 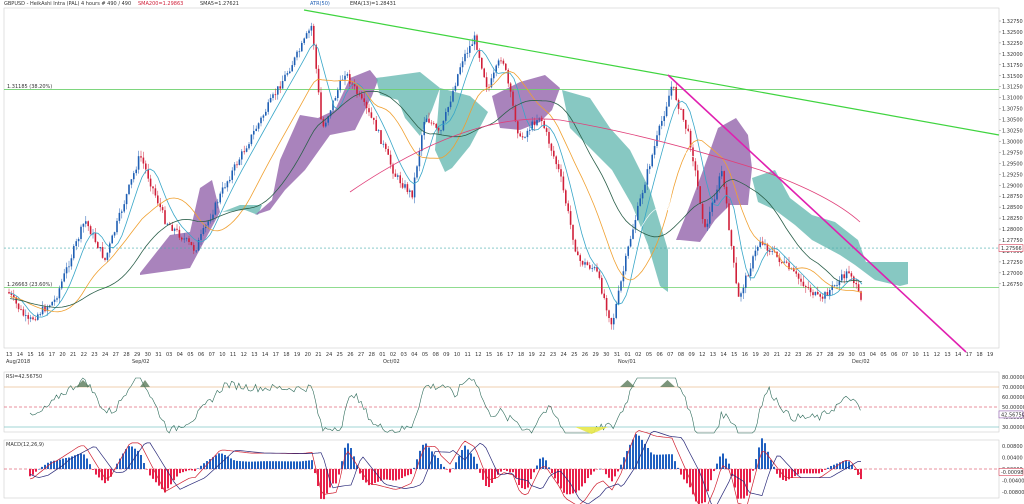 What do you see at coordinates (1012, 132) in the screenshot?
I see `price-tick-label: 1.30250` at bounding box center [1012, 132].